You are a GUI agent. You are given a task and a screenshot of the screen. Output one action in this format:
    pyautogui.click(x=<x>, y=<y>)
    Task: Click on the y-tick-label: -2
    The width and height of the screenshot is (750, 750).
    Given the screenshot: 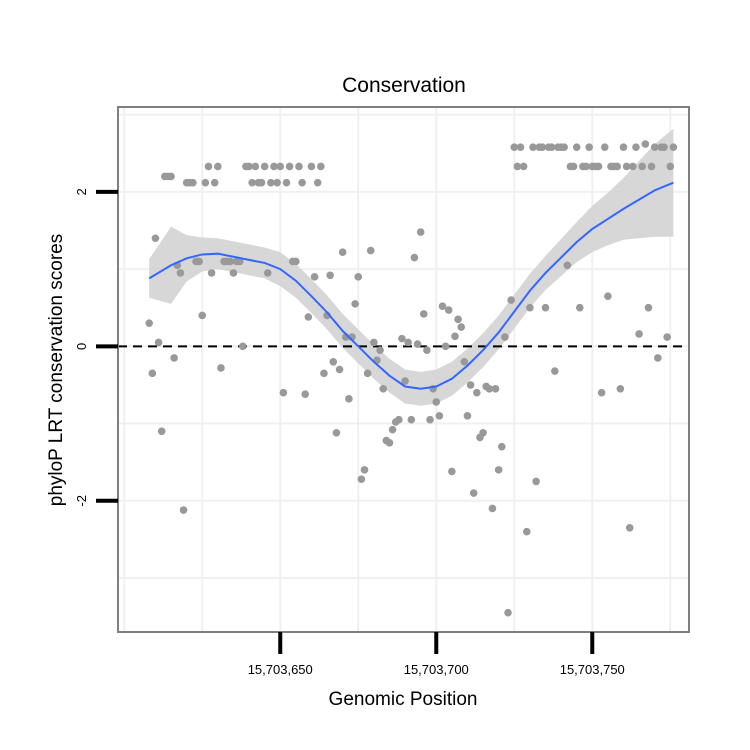 What is the action you would take?
    pyautogui.click(x=81, y=501)
    